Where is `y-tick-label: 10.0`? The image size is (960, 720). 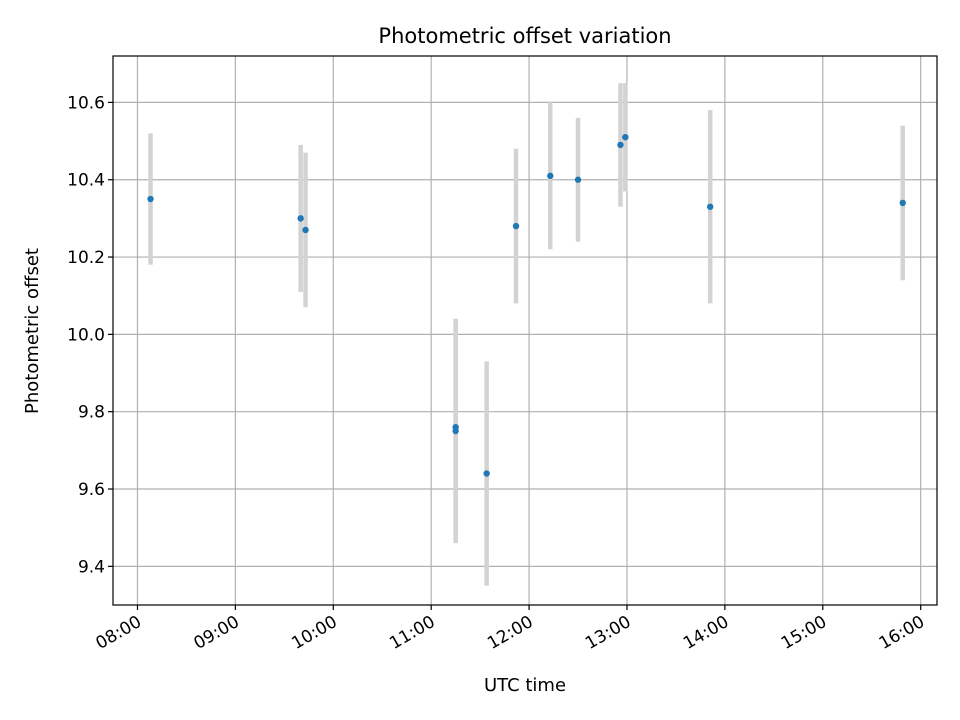
y-tick-label: 10.0 is located at coordinates (86, 335).